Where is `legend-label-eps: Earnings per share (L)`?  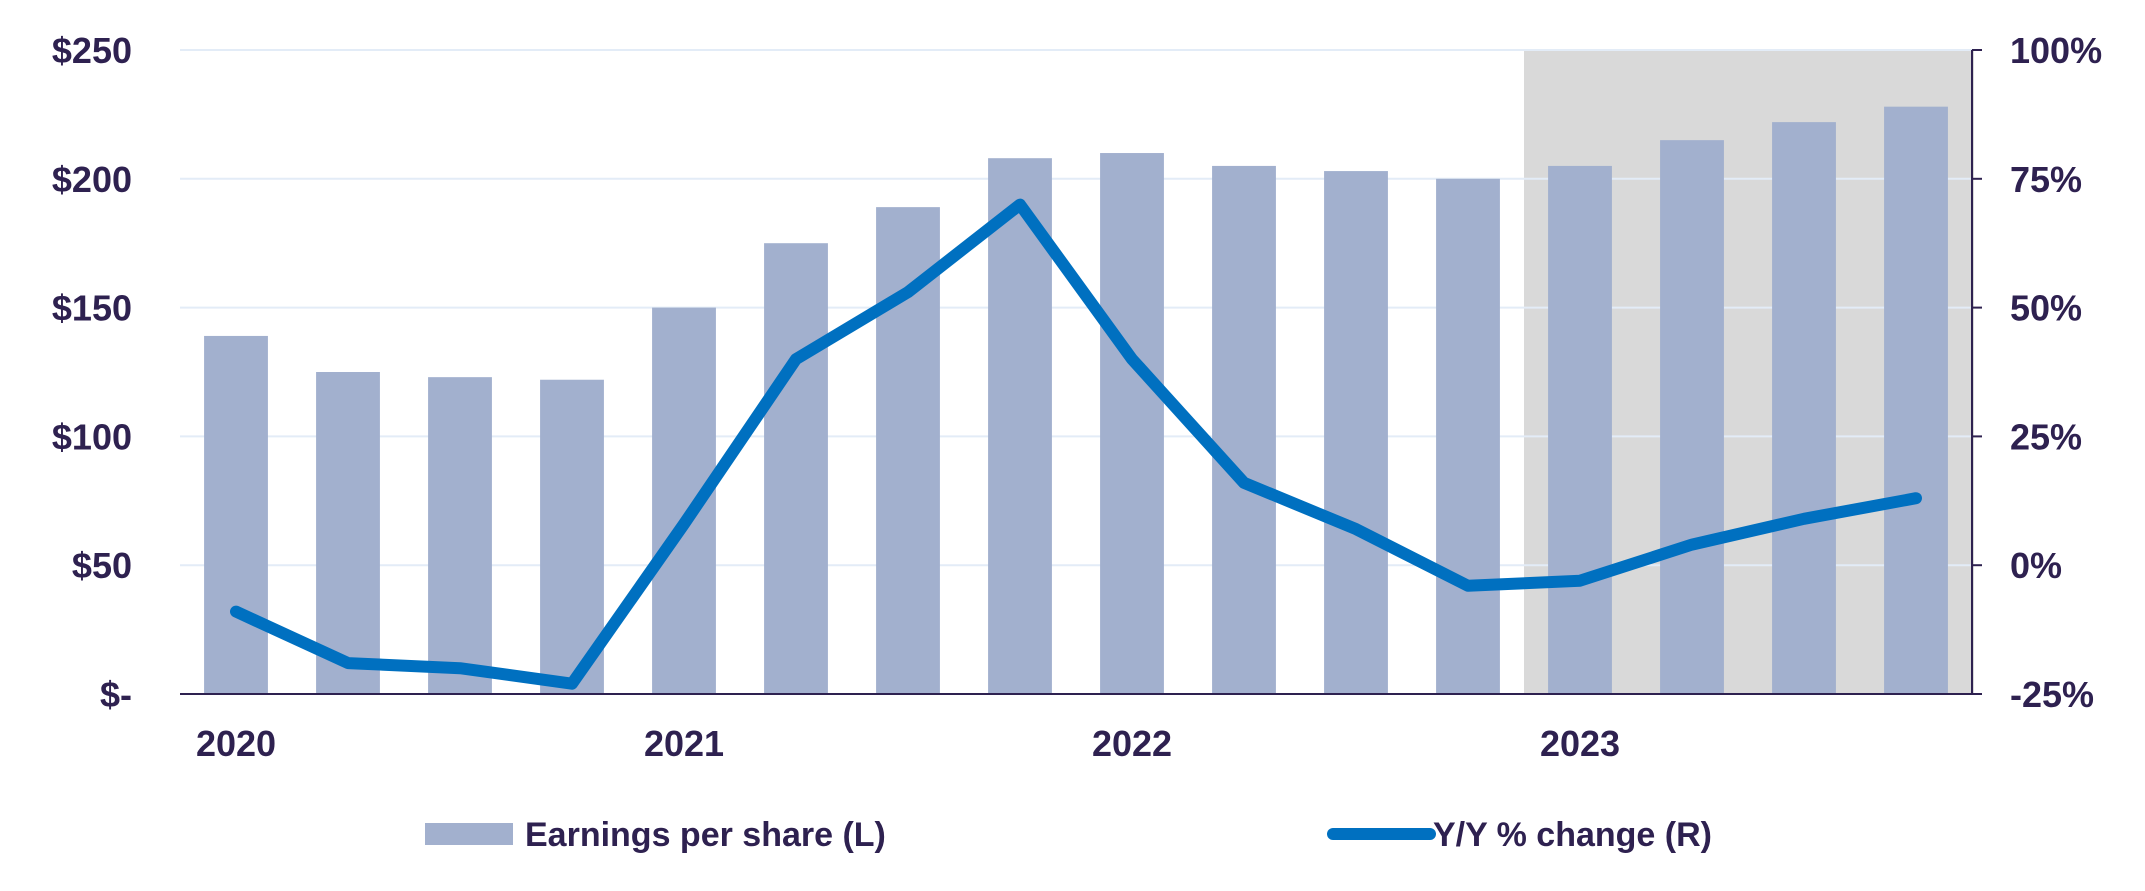 legend-label-eps: Earnings per share (L) is located at coordinates (705, 835).